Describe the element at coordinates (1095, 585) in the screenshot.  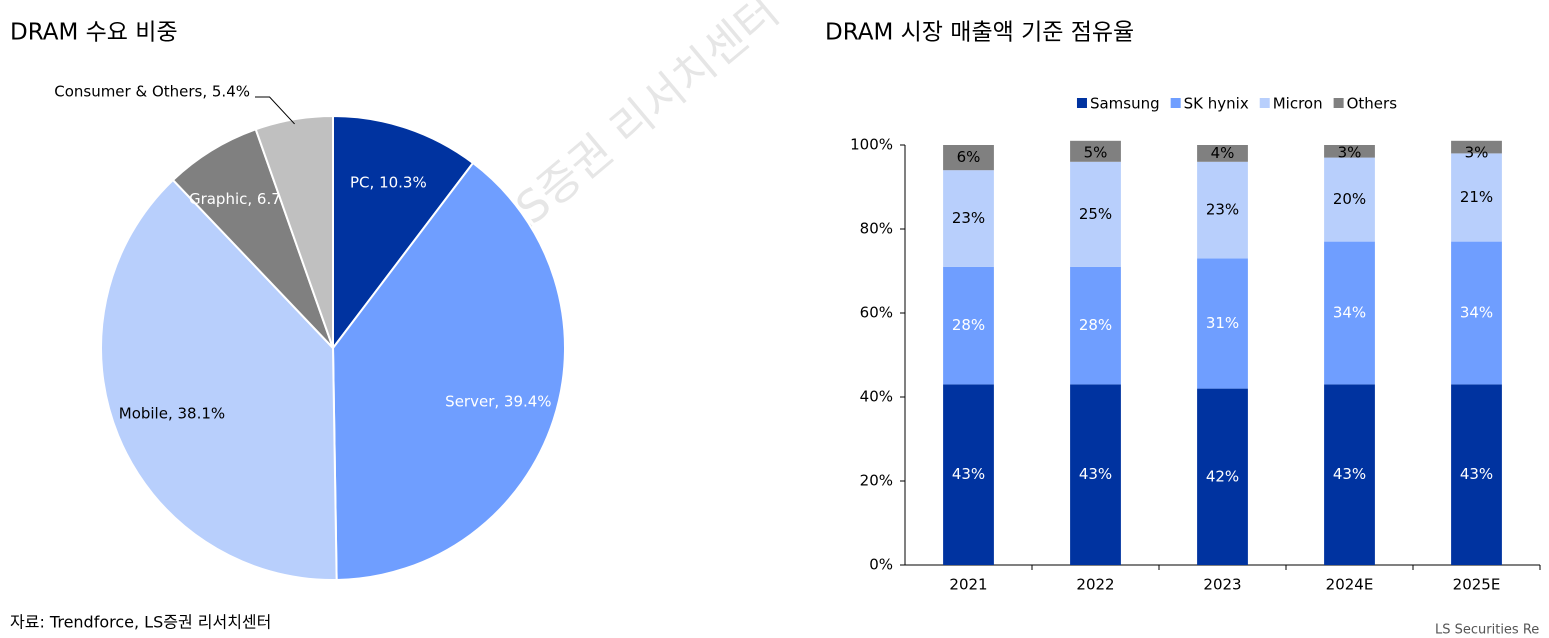
I see `x-tick-label: 2022` at that location.